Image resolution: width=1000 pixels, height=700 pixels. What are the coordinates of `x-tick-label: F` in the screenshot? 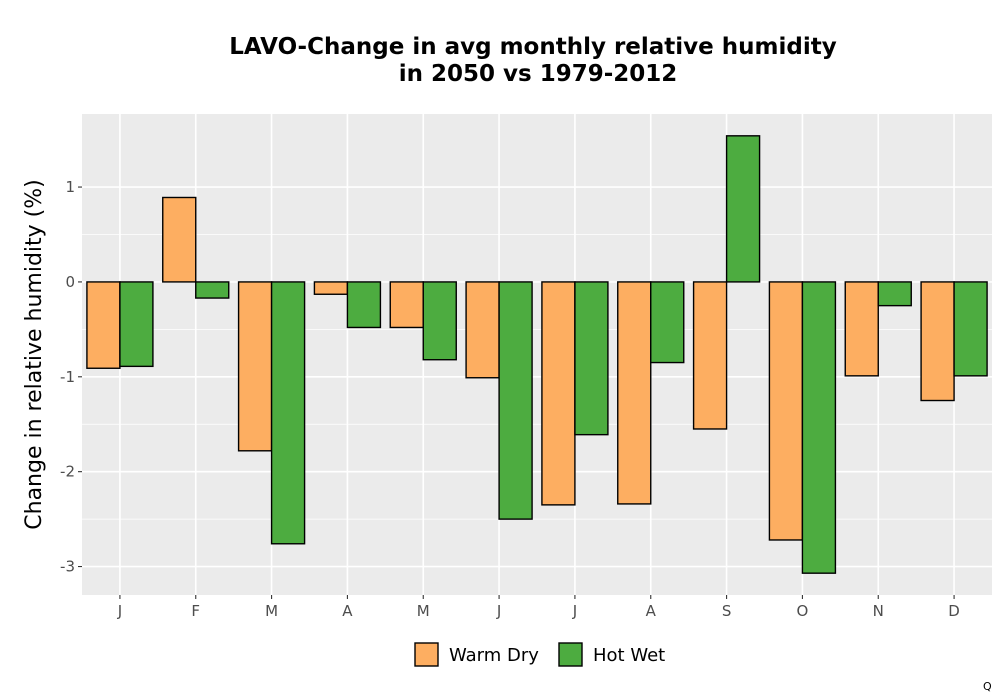 It's located at (195, 611).